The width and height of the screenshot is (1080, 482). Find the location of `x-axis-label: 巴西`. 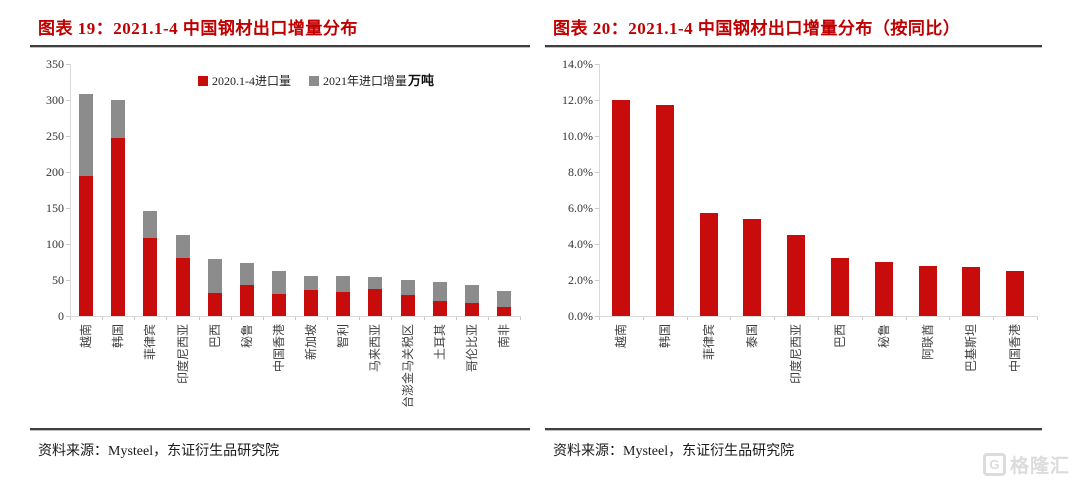

x-axis-label: 巴西 is located at coordinates (839, 336).